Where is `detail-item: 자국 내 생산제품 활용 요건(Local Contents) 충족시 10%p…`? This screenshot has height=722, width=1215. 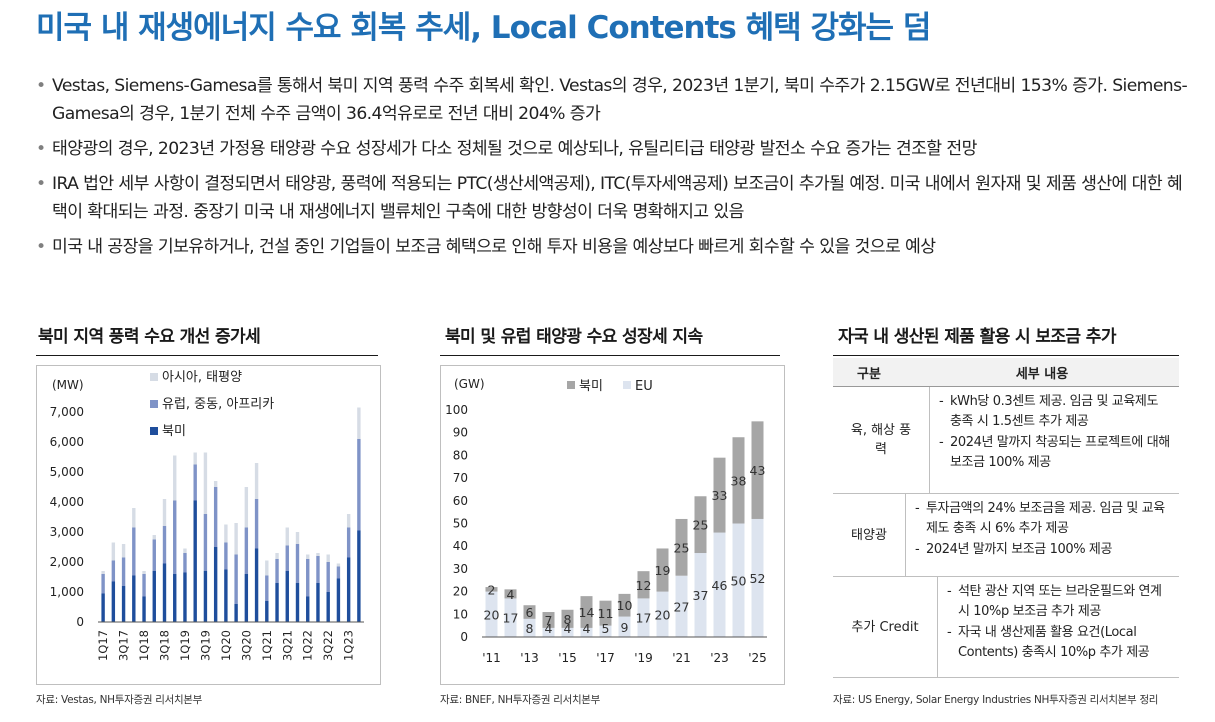 detail-item: 자국 내 생산제품 활용 요건(Local Contents) 충족시 10%p… is located at coordinates (1059, 643).